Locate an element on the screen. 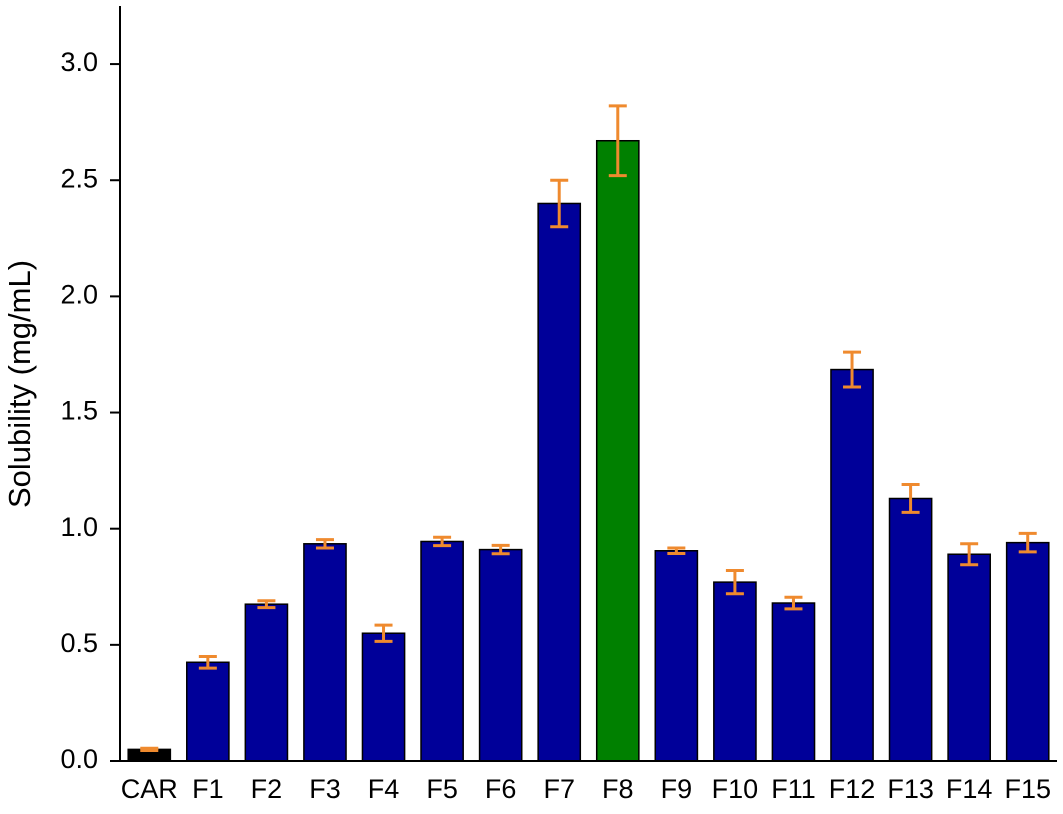 This screenshot has height=814, width=1063. y-tick-label: 1.5 is located at coordinates (79, 411).